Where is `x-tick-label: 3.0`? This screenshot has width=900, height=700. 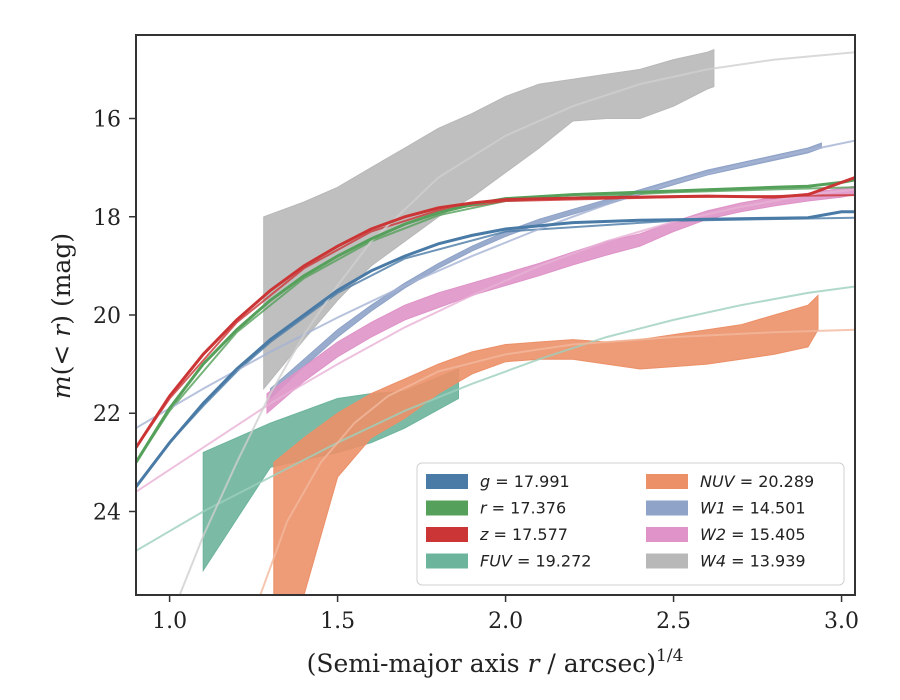 x-tick-label: 3.0 is located at coordinates (841, 621).